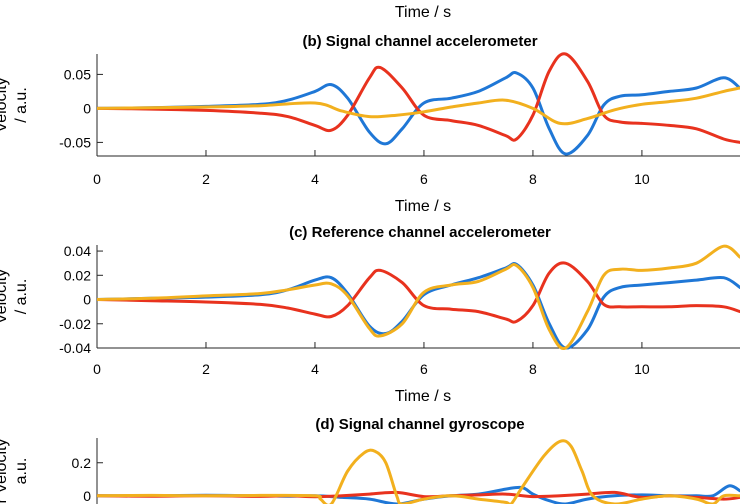  What do you see at coordinates (419, 41) in the screenshot?
I see `chart-title: (b) Signal channel accelerometer` at bounding box center [419, 41].